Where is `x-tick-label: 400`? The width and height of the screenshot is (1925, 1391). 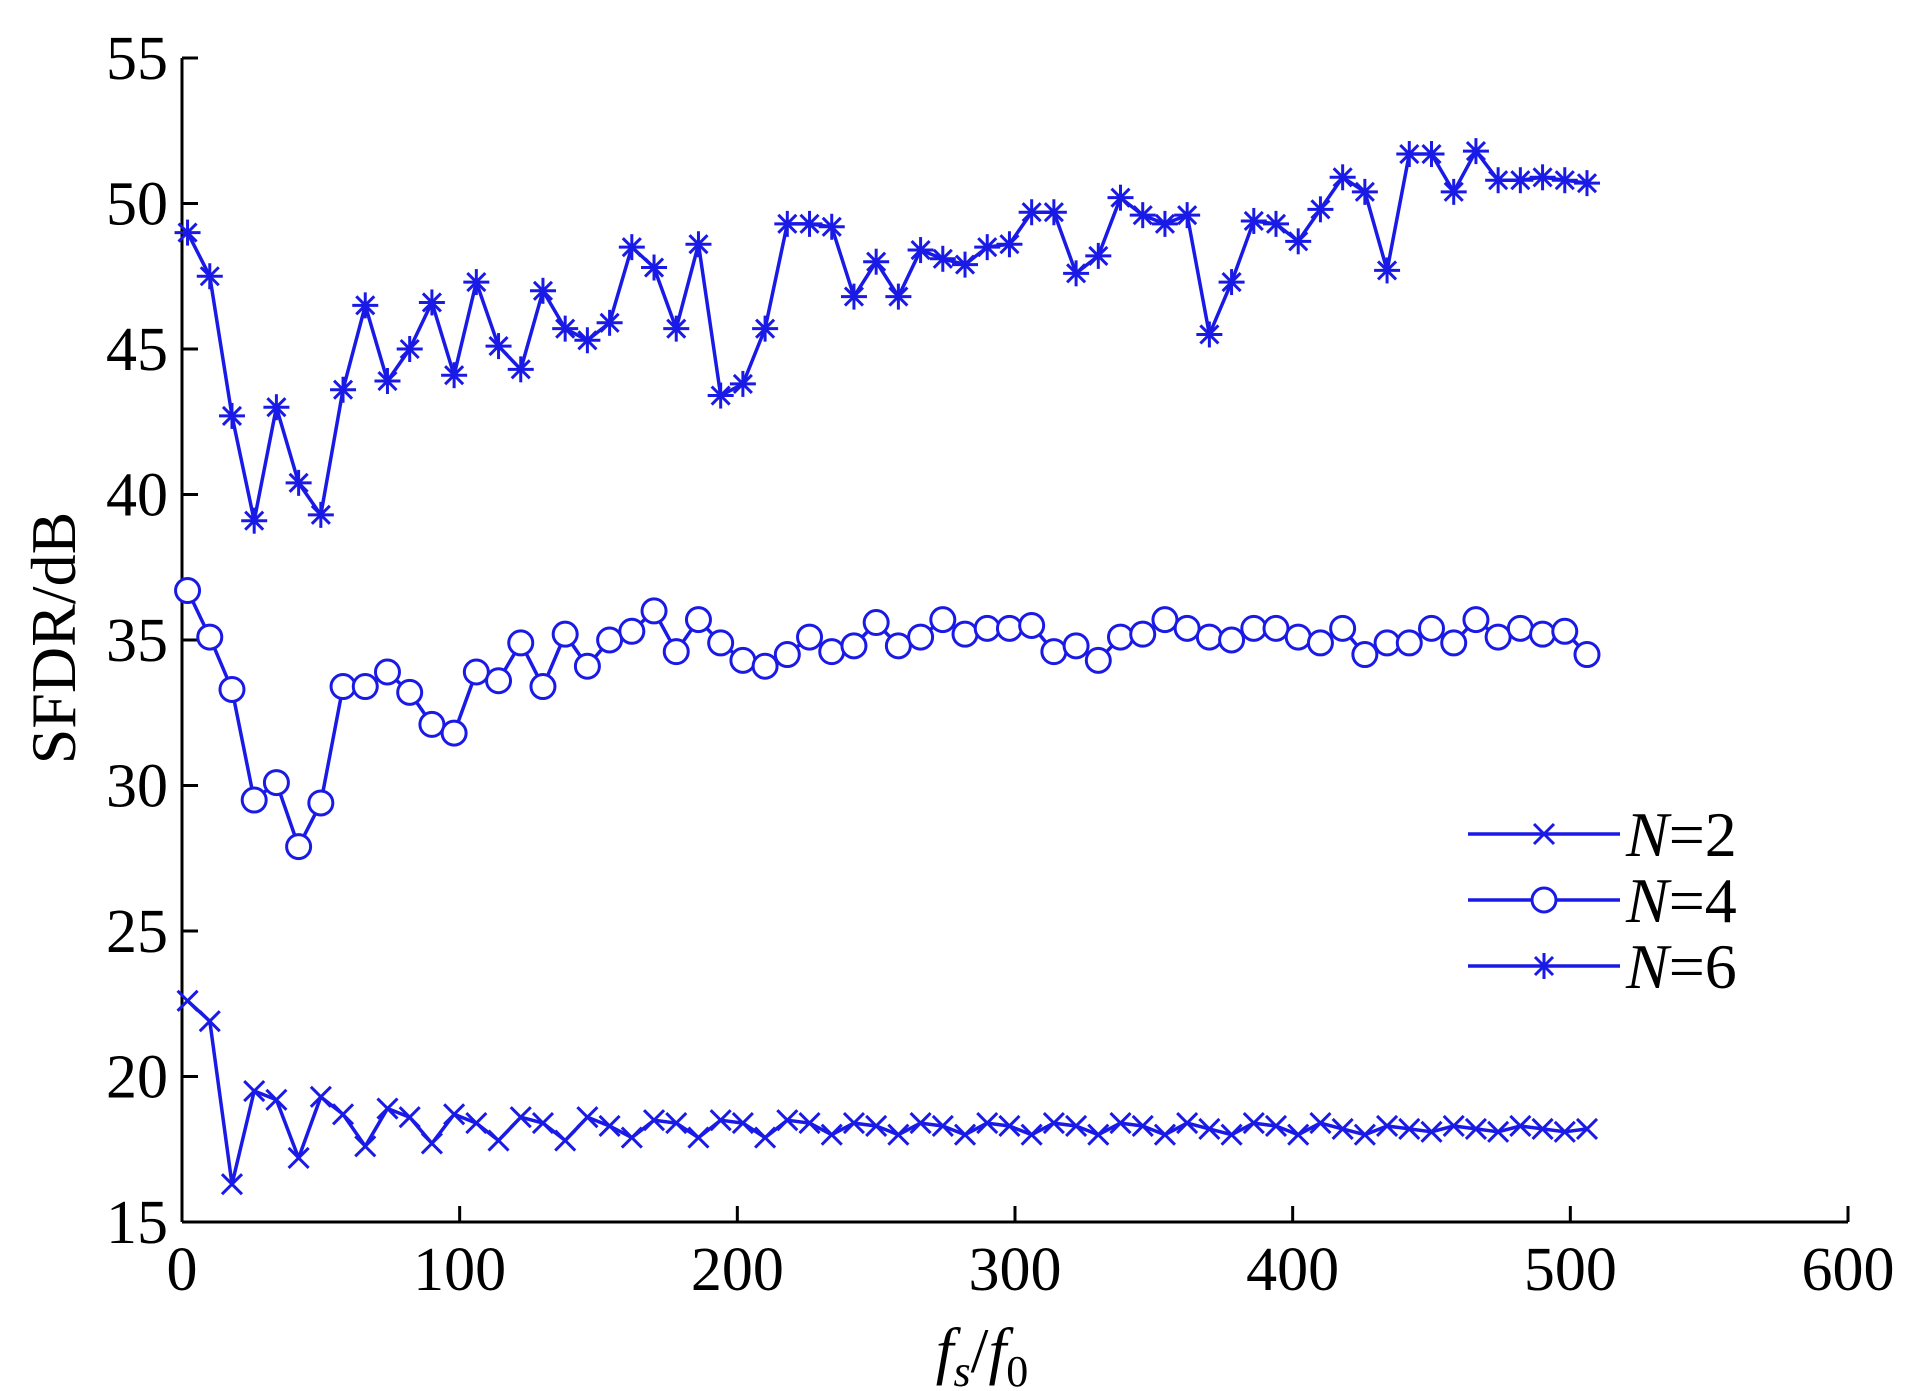
x-tick-label: 400 is located at coordinates (1292, 1270).